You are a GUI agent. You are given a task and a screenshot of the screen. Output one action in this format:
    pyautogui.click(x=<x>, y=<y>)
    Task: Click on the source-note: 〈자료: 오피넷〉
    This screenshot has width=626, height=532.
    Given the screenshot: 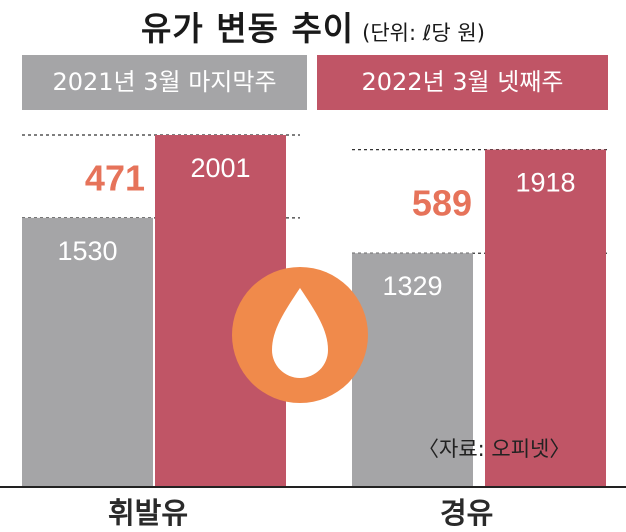 What is the action you would take?
    pyautogui.click(x=494, y=449)
    